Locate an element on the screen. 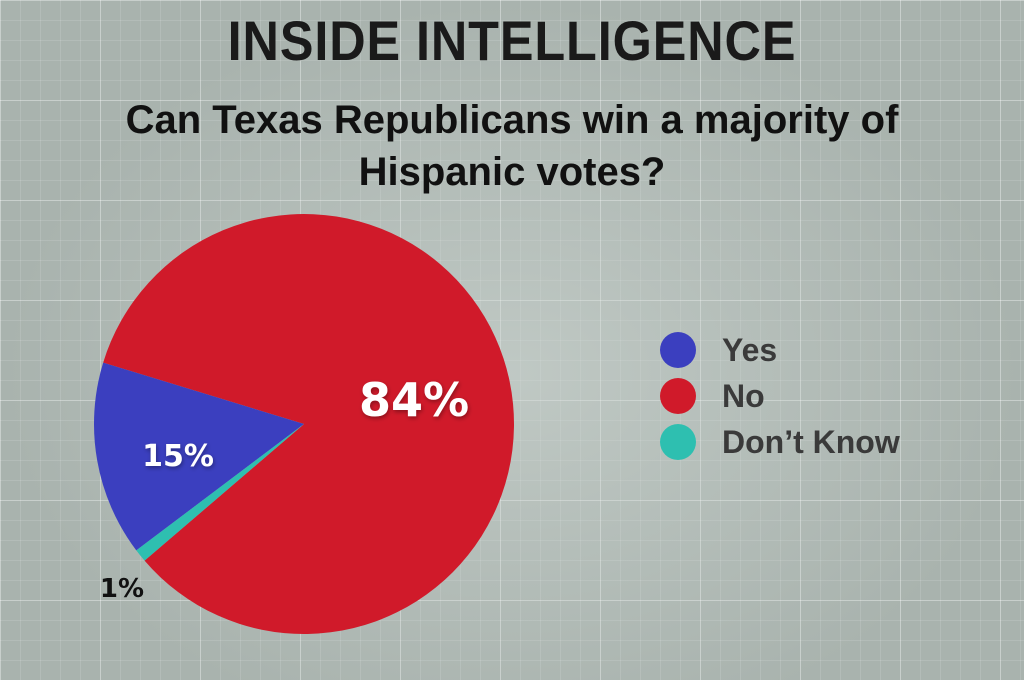 The height and width of the screenshot is (680, 1024). legend: Yes No Don’t Know is located at coordinates (780, 396).